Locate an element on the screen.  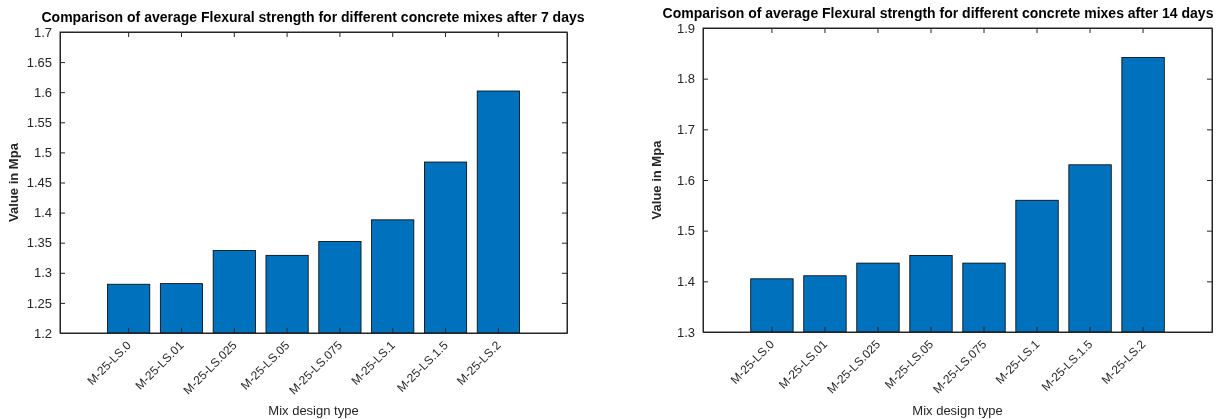
y-tick-label: 1.65 is located at coordinates (39, 62).